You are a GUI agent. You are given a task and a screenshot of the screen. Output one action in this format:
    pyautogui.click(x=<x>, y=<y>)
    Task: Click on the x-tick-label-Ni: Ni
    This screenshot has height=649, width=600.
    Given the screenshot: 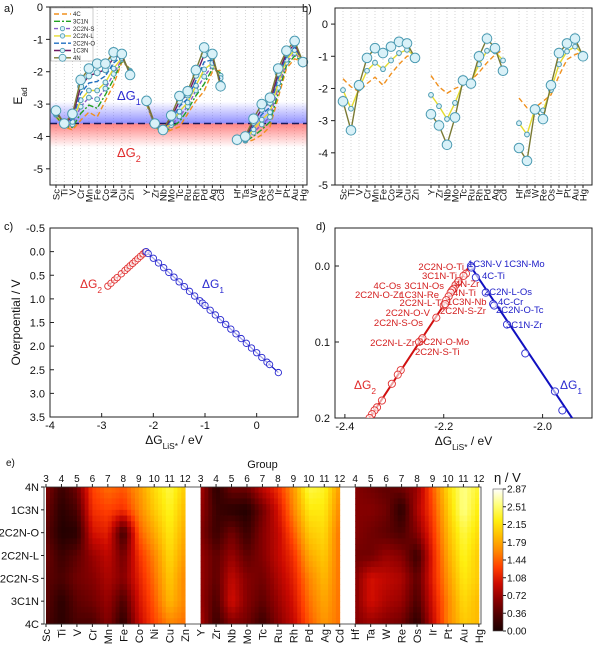 What is the action you would take?
    pyautogui.click(x=114, y=193)
    